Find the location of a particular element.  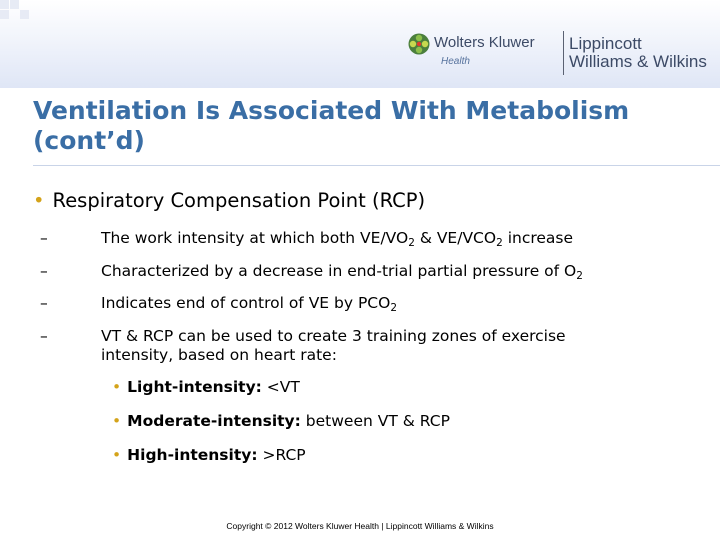

zone-light-label: Light-intensity: is located at coordinates (194, 387).